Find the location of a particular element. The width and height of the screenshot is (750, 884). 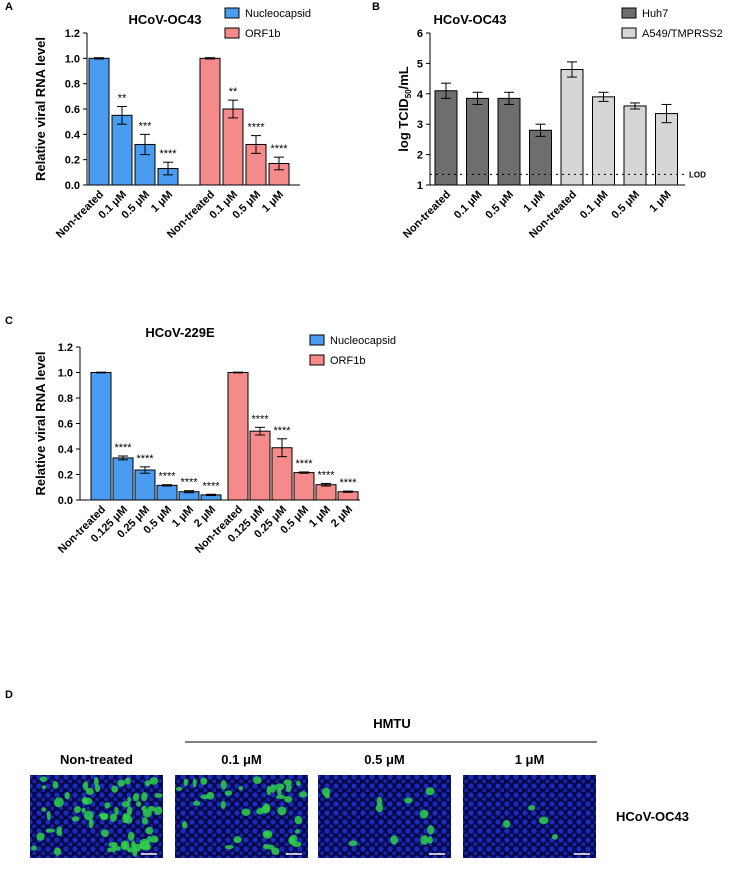

y-axis-label-part: log TCID is located at coordinates (403, 124).